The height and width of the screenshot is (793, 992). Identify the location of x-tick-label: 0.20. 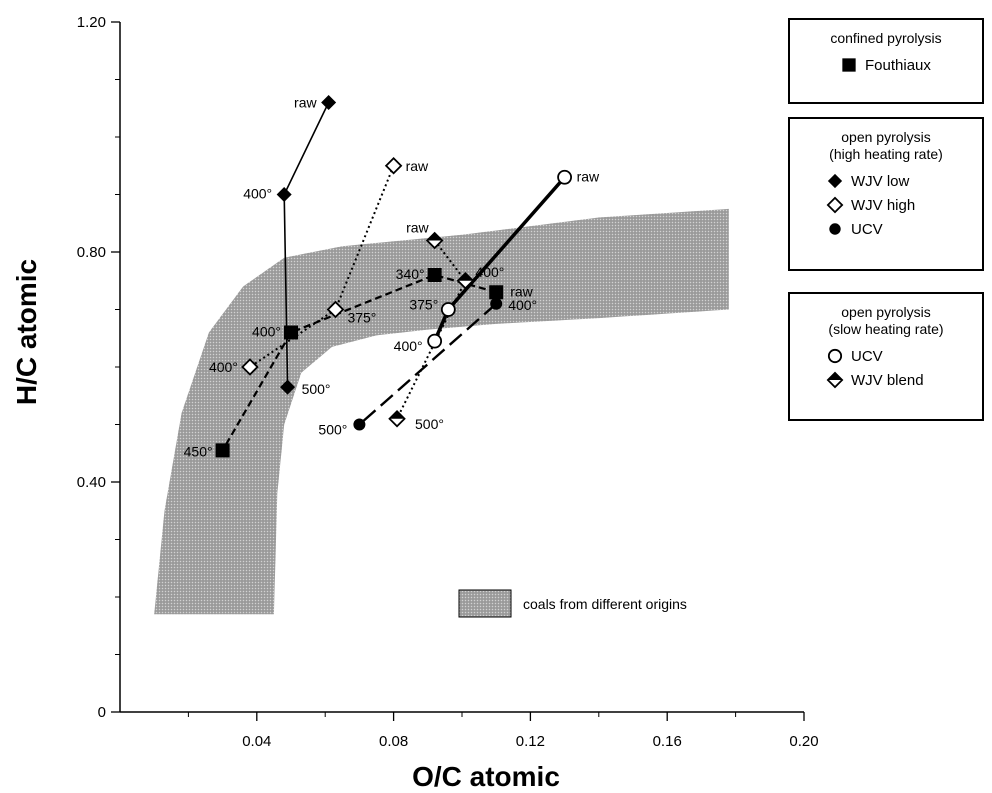
(803, 741).